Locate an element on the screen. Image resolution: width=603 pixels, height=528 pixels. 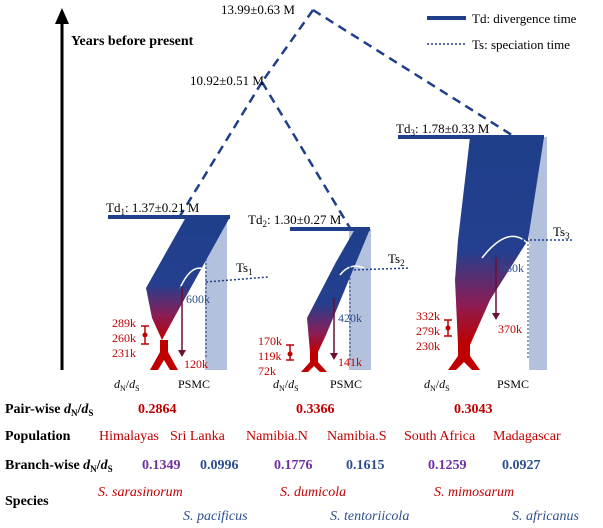
dnds2-t3: 72k is located at coordinates (267, 371).